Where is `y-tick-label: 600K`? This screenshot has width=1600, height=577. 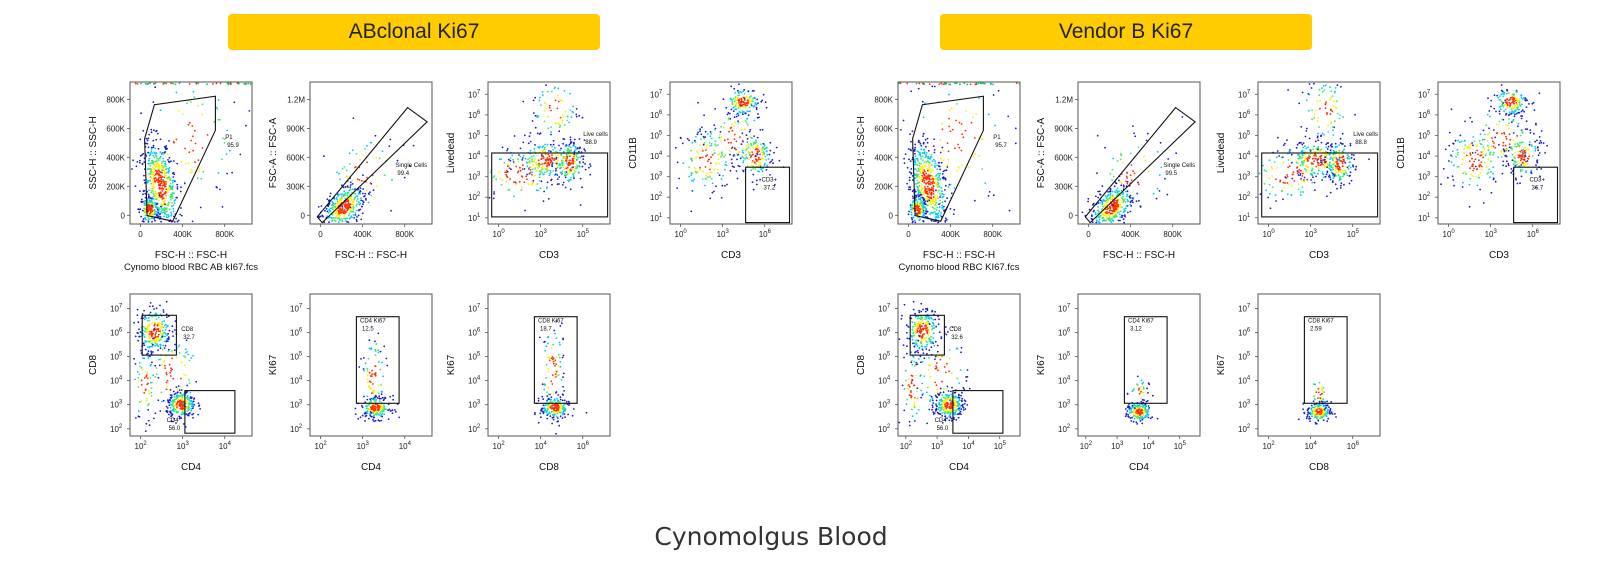
y-tick-label: 600K is located at coordinates (295, 157).